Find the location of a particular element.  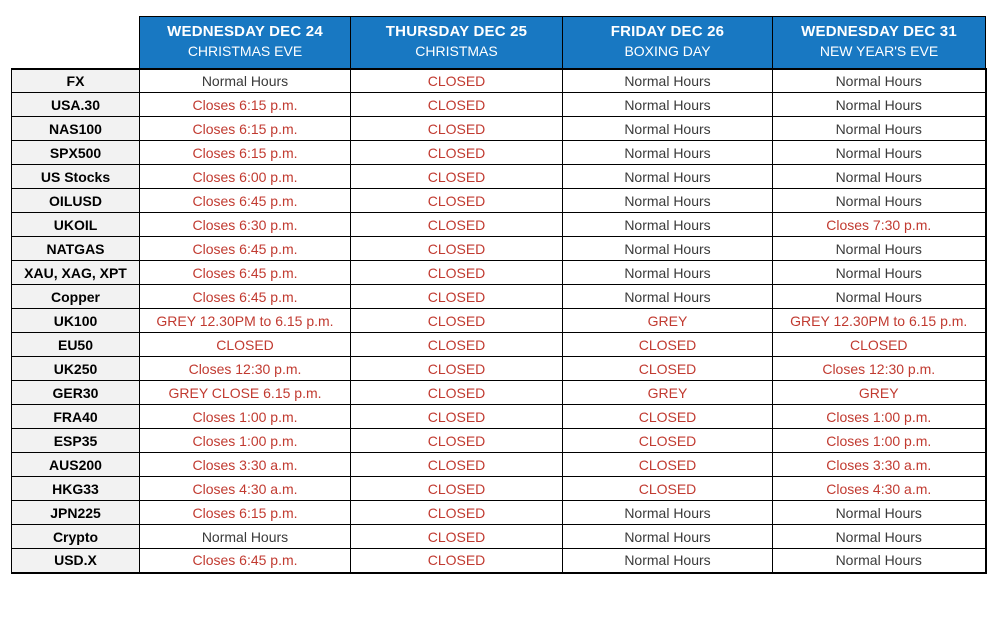

column-header-friday-dec-26: FRIDAY DEC 26 BOXING DAY is located at coordinates (667, 42).